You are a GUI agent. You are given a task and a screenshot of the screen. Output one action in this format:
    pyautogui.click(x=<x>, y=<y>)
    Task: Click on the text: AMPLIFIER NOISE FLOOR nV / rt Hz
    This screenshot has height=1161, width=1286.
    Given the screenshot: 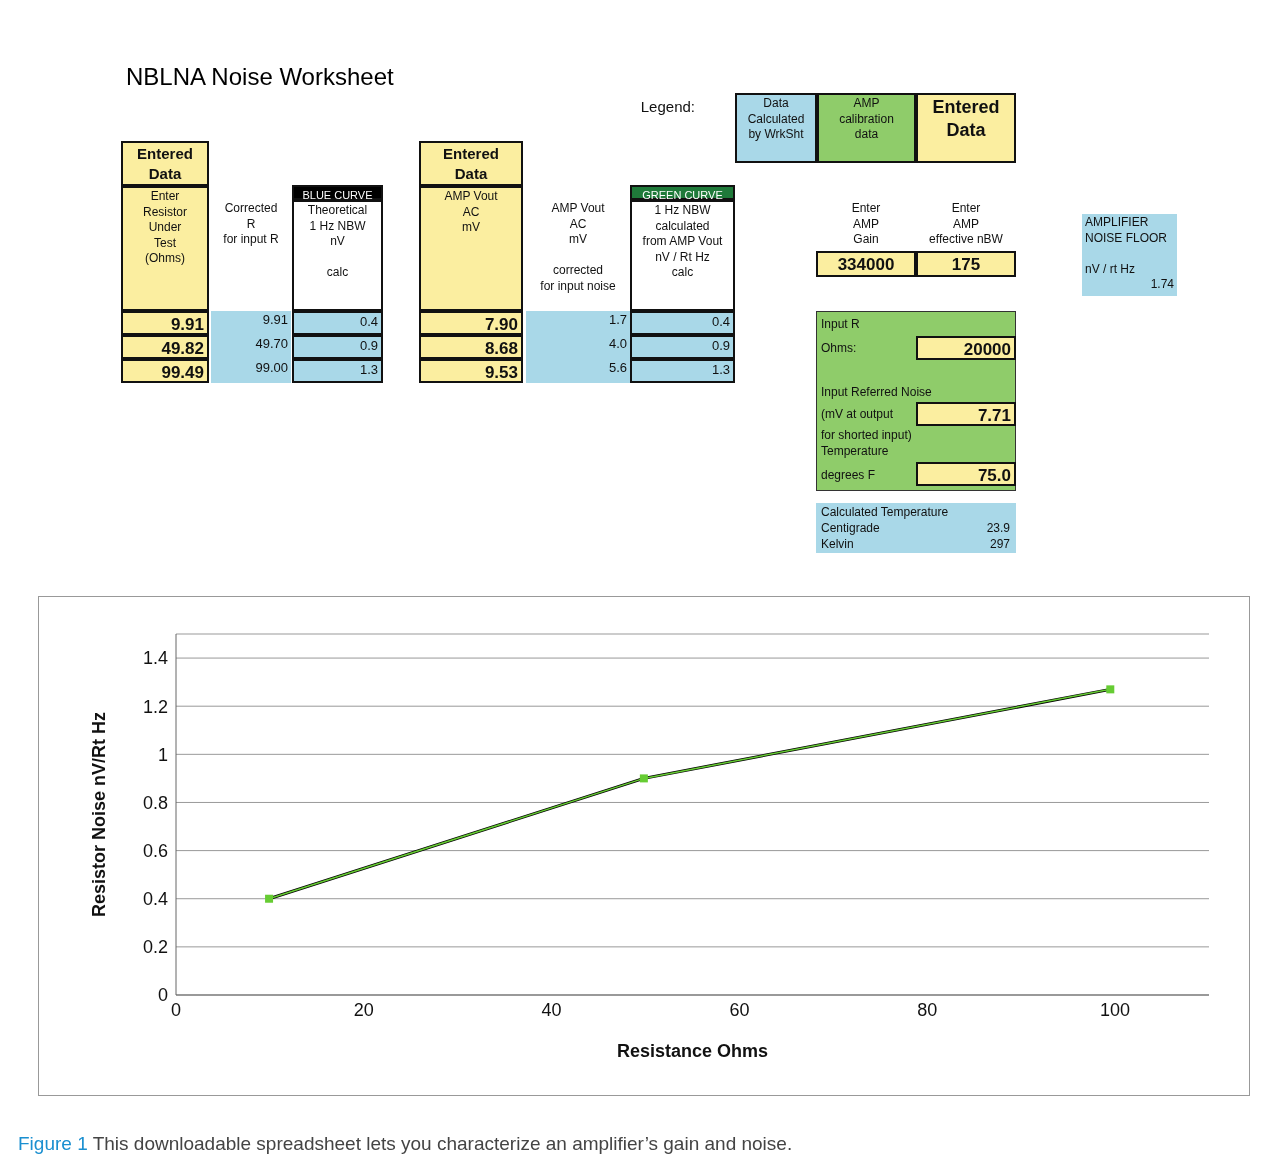 What is the action you would take?
    pyautogui.click(x=1126, y=245)
    